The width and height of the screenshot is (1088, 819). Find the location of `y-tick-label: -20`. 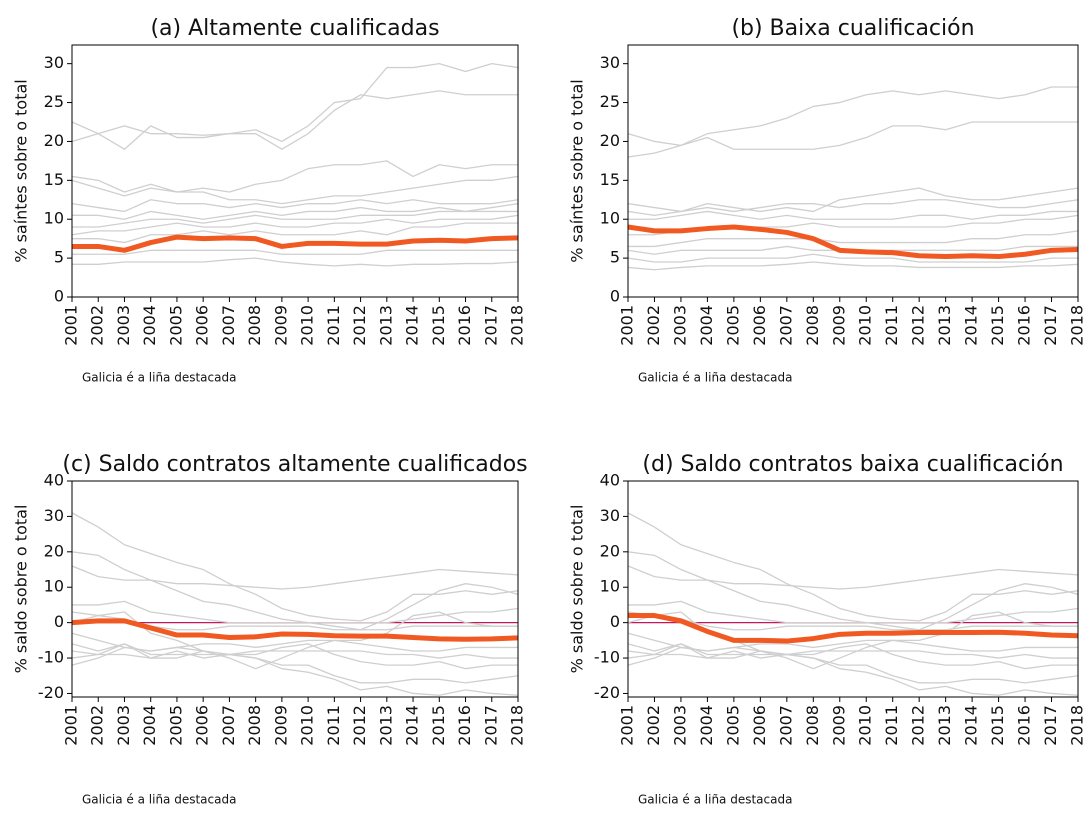

y-tick-label: -20 is located at coordinates (51, 692).